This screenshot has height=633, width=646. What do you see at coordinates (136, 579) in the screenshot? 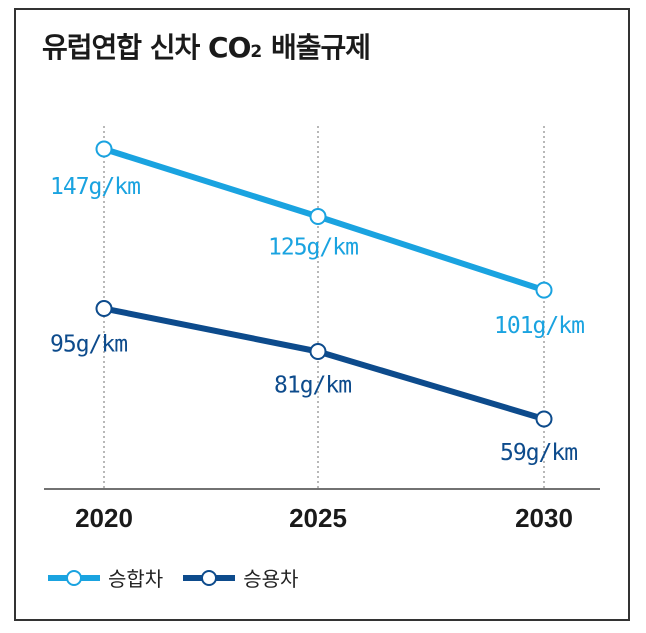
I see `legend-label-van: 승합차` at bounding box center [136, 579].